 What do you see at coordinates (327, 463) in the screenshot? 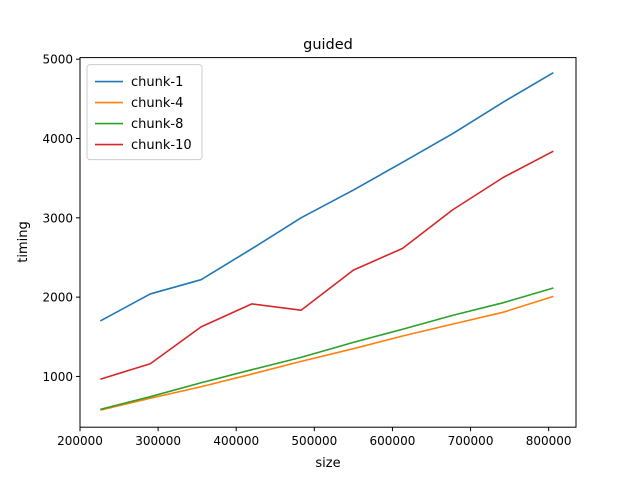
I see `x-axis-label: size` at bounding box center [327, 463].